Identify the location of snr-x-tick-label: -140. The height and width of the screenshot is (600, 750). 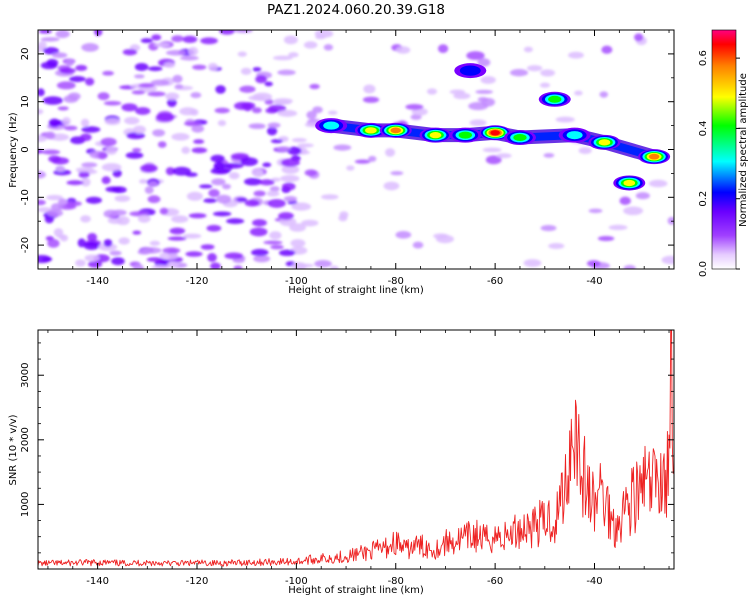
(97, 581).